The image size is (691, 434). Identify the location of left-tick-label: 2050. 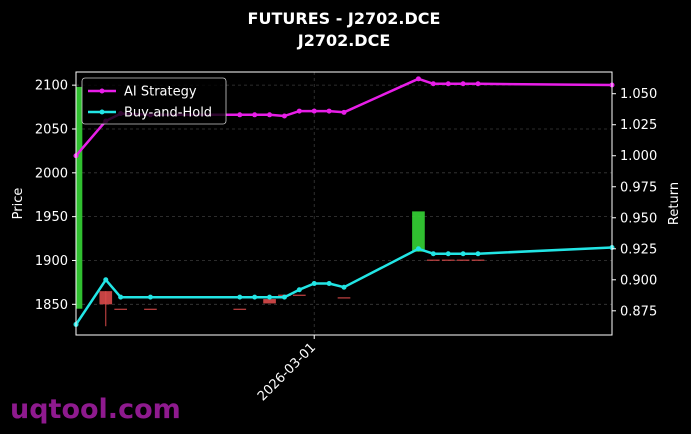
(51, 129).